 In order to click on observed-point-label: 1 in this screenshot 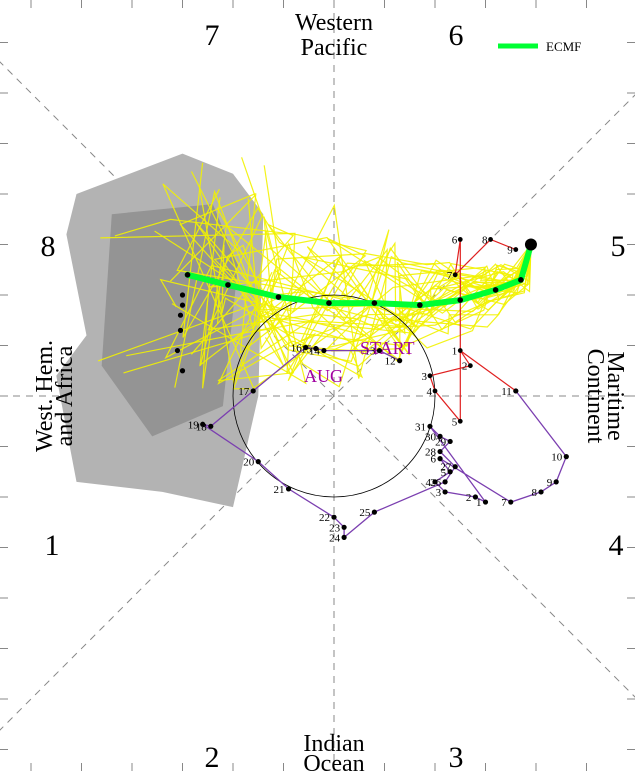, I will do `click(479, 503)`.